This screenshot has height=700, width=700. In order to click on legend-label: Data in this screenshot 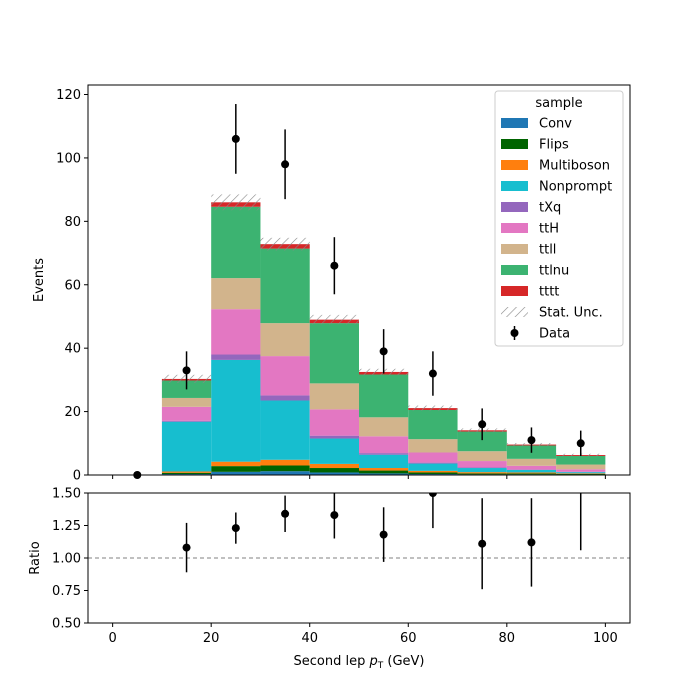, I will do `click(554, 334)`.